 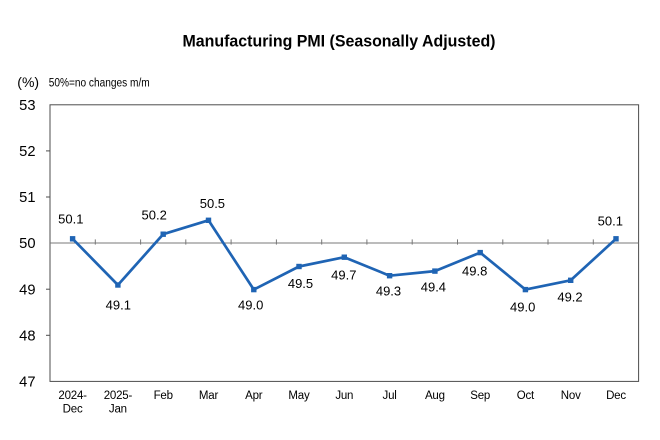 I want to click on svg-text: 49.4, so click(x=433, y=286).